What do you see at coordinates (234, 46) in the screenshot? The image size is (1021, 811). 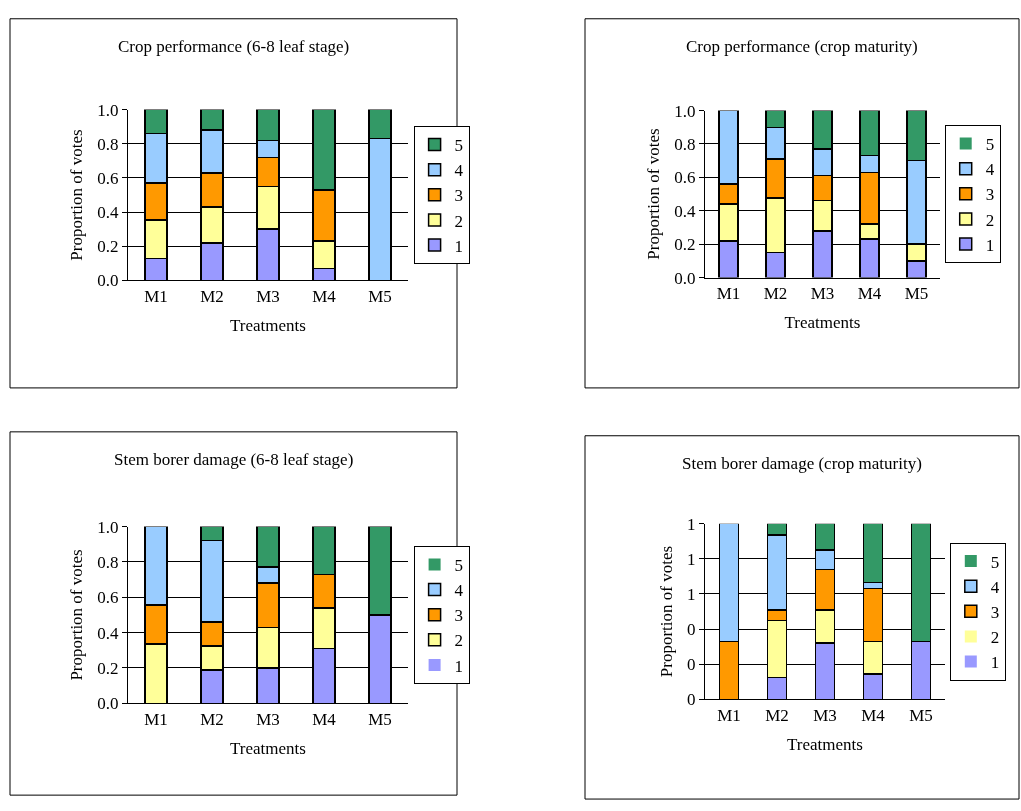 I see `chart-title: Crop performance (6-8 leaf stage)` at bounding box center [234, 46].